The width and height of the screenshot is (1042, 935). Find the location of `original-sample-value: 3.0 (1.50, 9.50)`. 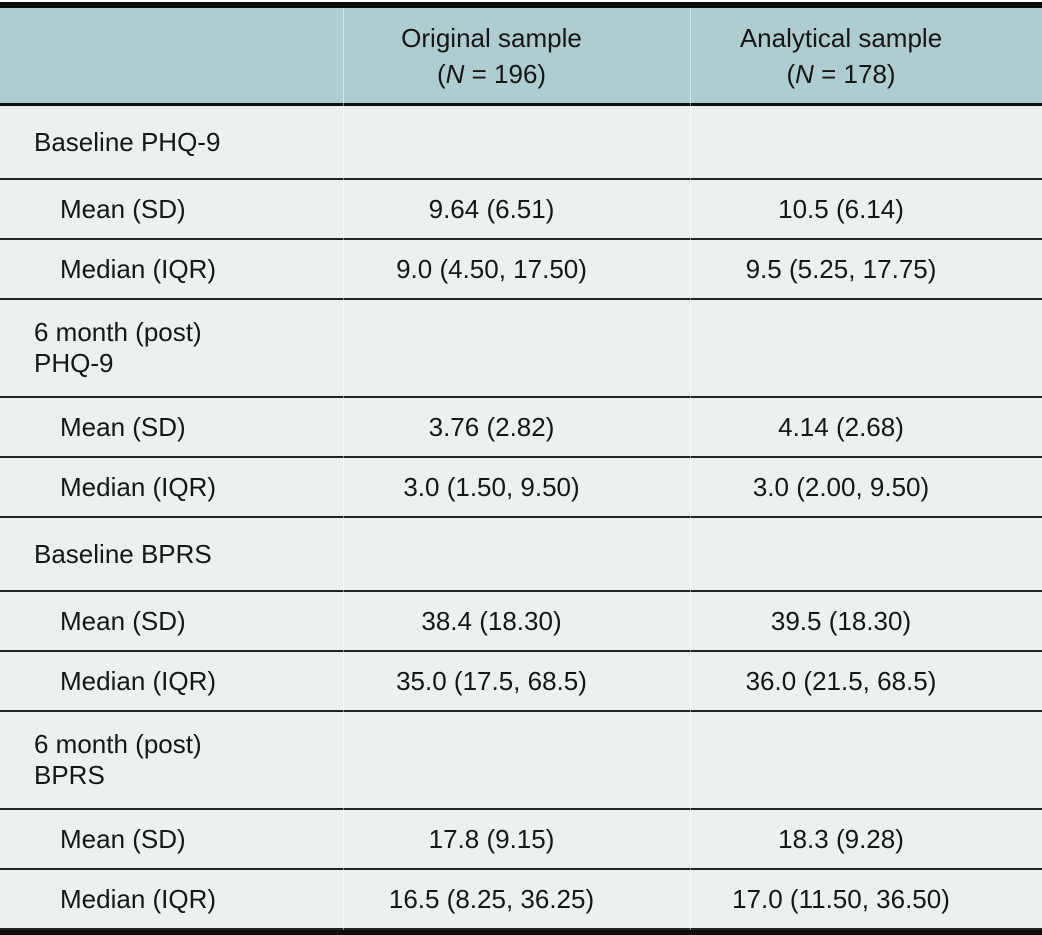

original-sample-value: 3.0 (1.50, 9.50) is located at coordinates (491, 486).